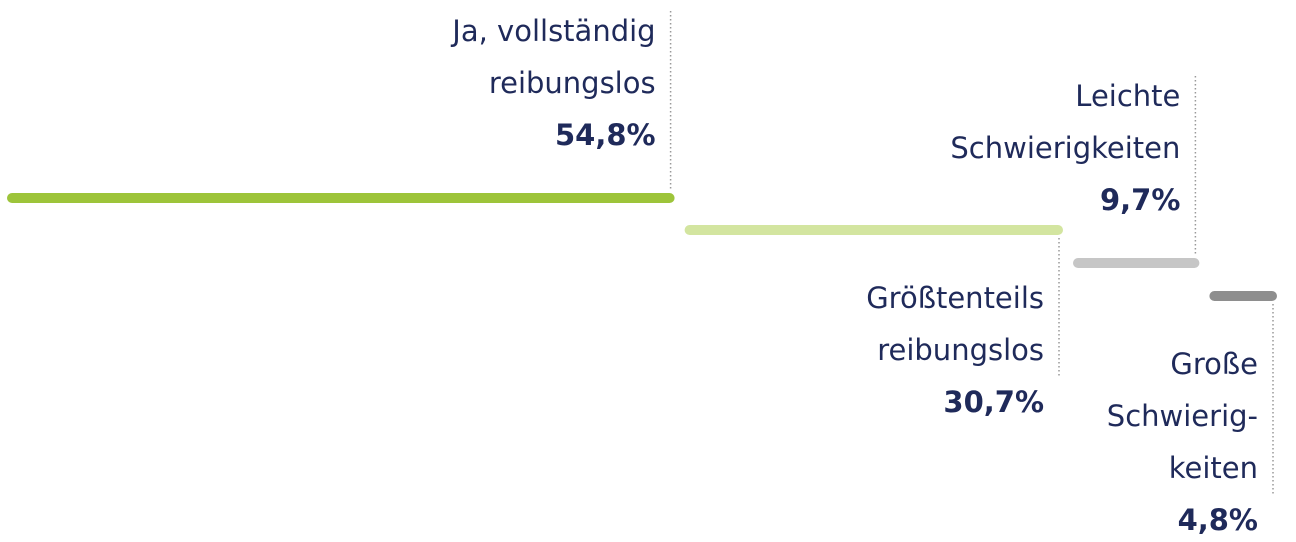  What do you see at coordinates (1065, 122) in the screenshot?
I see `category-label: Leichte Schwierigkeiten` at bounding box center [1065, 122].